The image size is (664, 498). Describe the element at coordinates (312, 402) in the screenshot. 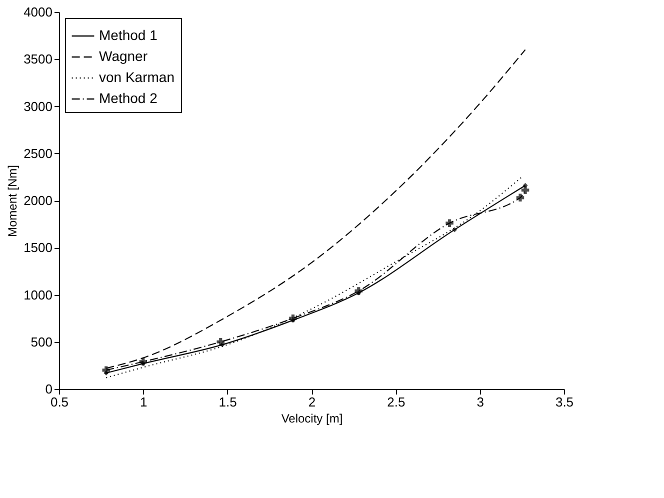

I see `x-tick-label: 2` at that location.